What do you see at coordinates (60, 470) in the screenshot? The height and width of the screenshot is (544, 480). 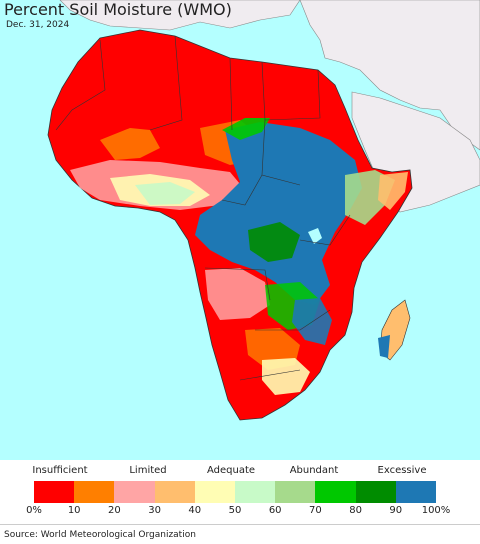 I see `legend-category-insufficient: Insufficient` at bounding box center [60, 470].